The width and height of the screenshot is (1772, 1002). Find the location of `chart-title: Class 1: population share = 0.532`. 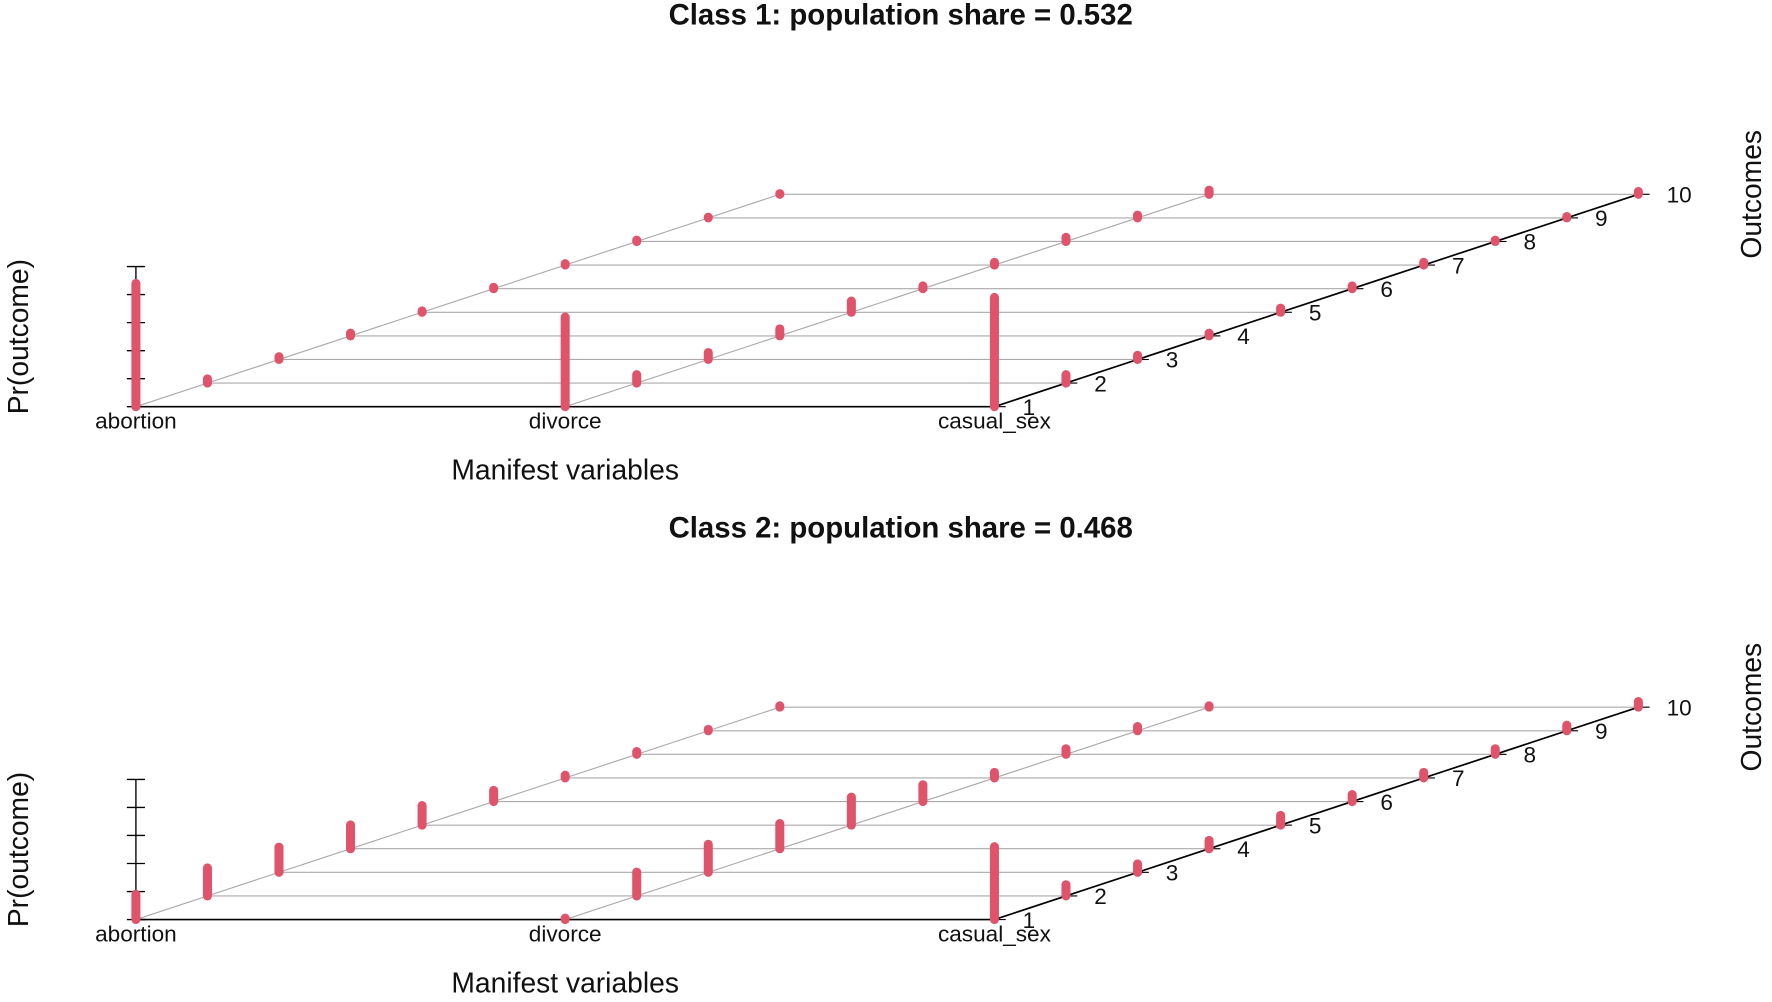

chart-title: Class 1: population share = 0.532 is located at coordinates (901, 16).